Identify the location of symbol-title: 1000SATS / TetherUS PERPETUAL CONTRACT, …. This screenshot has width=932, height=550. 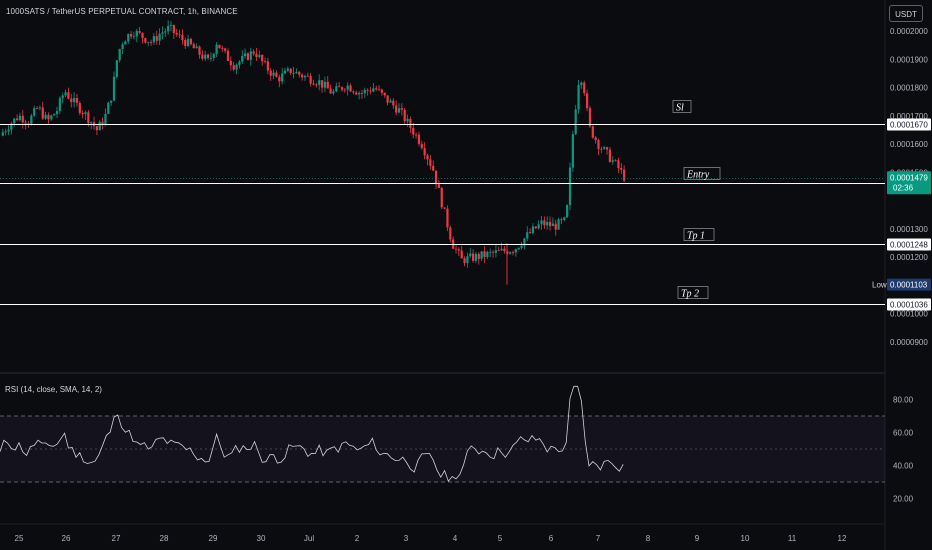
(122, 11).